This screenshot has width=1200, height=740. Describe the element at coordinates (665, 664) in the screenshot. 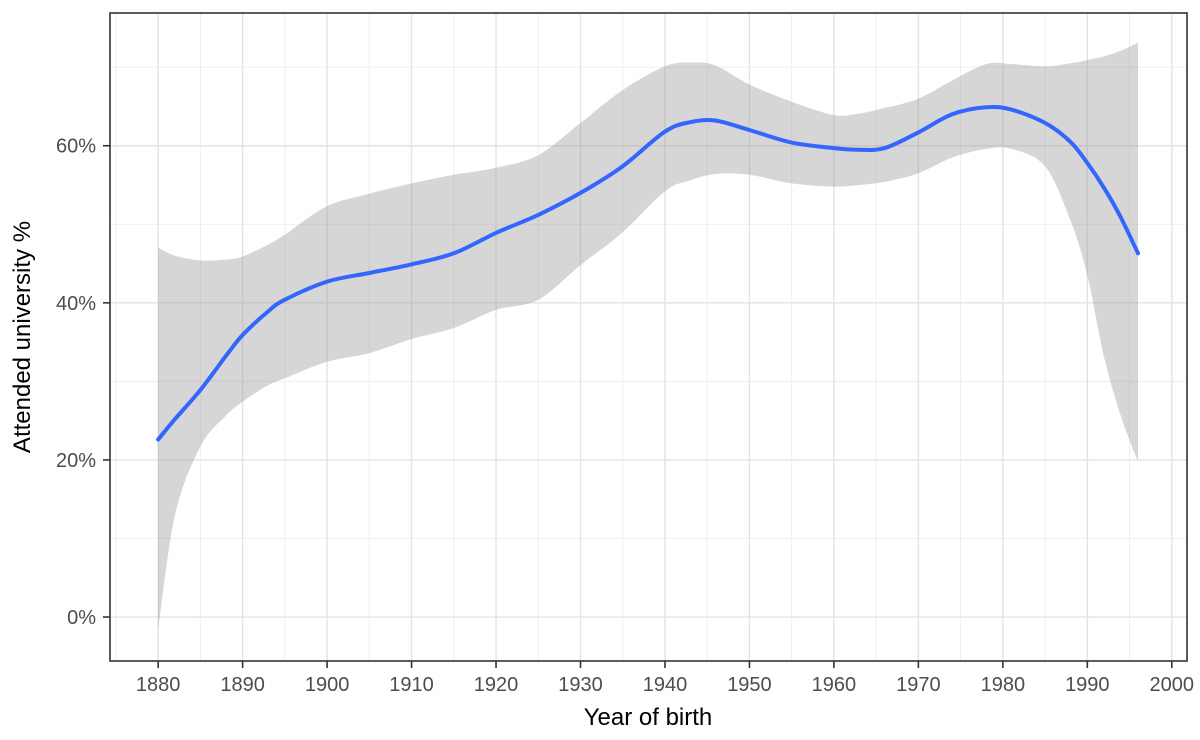

I see `x-axis-ticks` at that location.